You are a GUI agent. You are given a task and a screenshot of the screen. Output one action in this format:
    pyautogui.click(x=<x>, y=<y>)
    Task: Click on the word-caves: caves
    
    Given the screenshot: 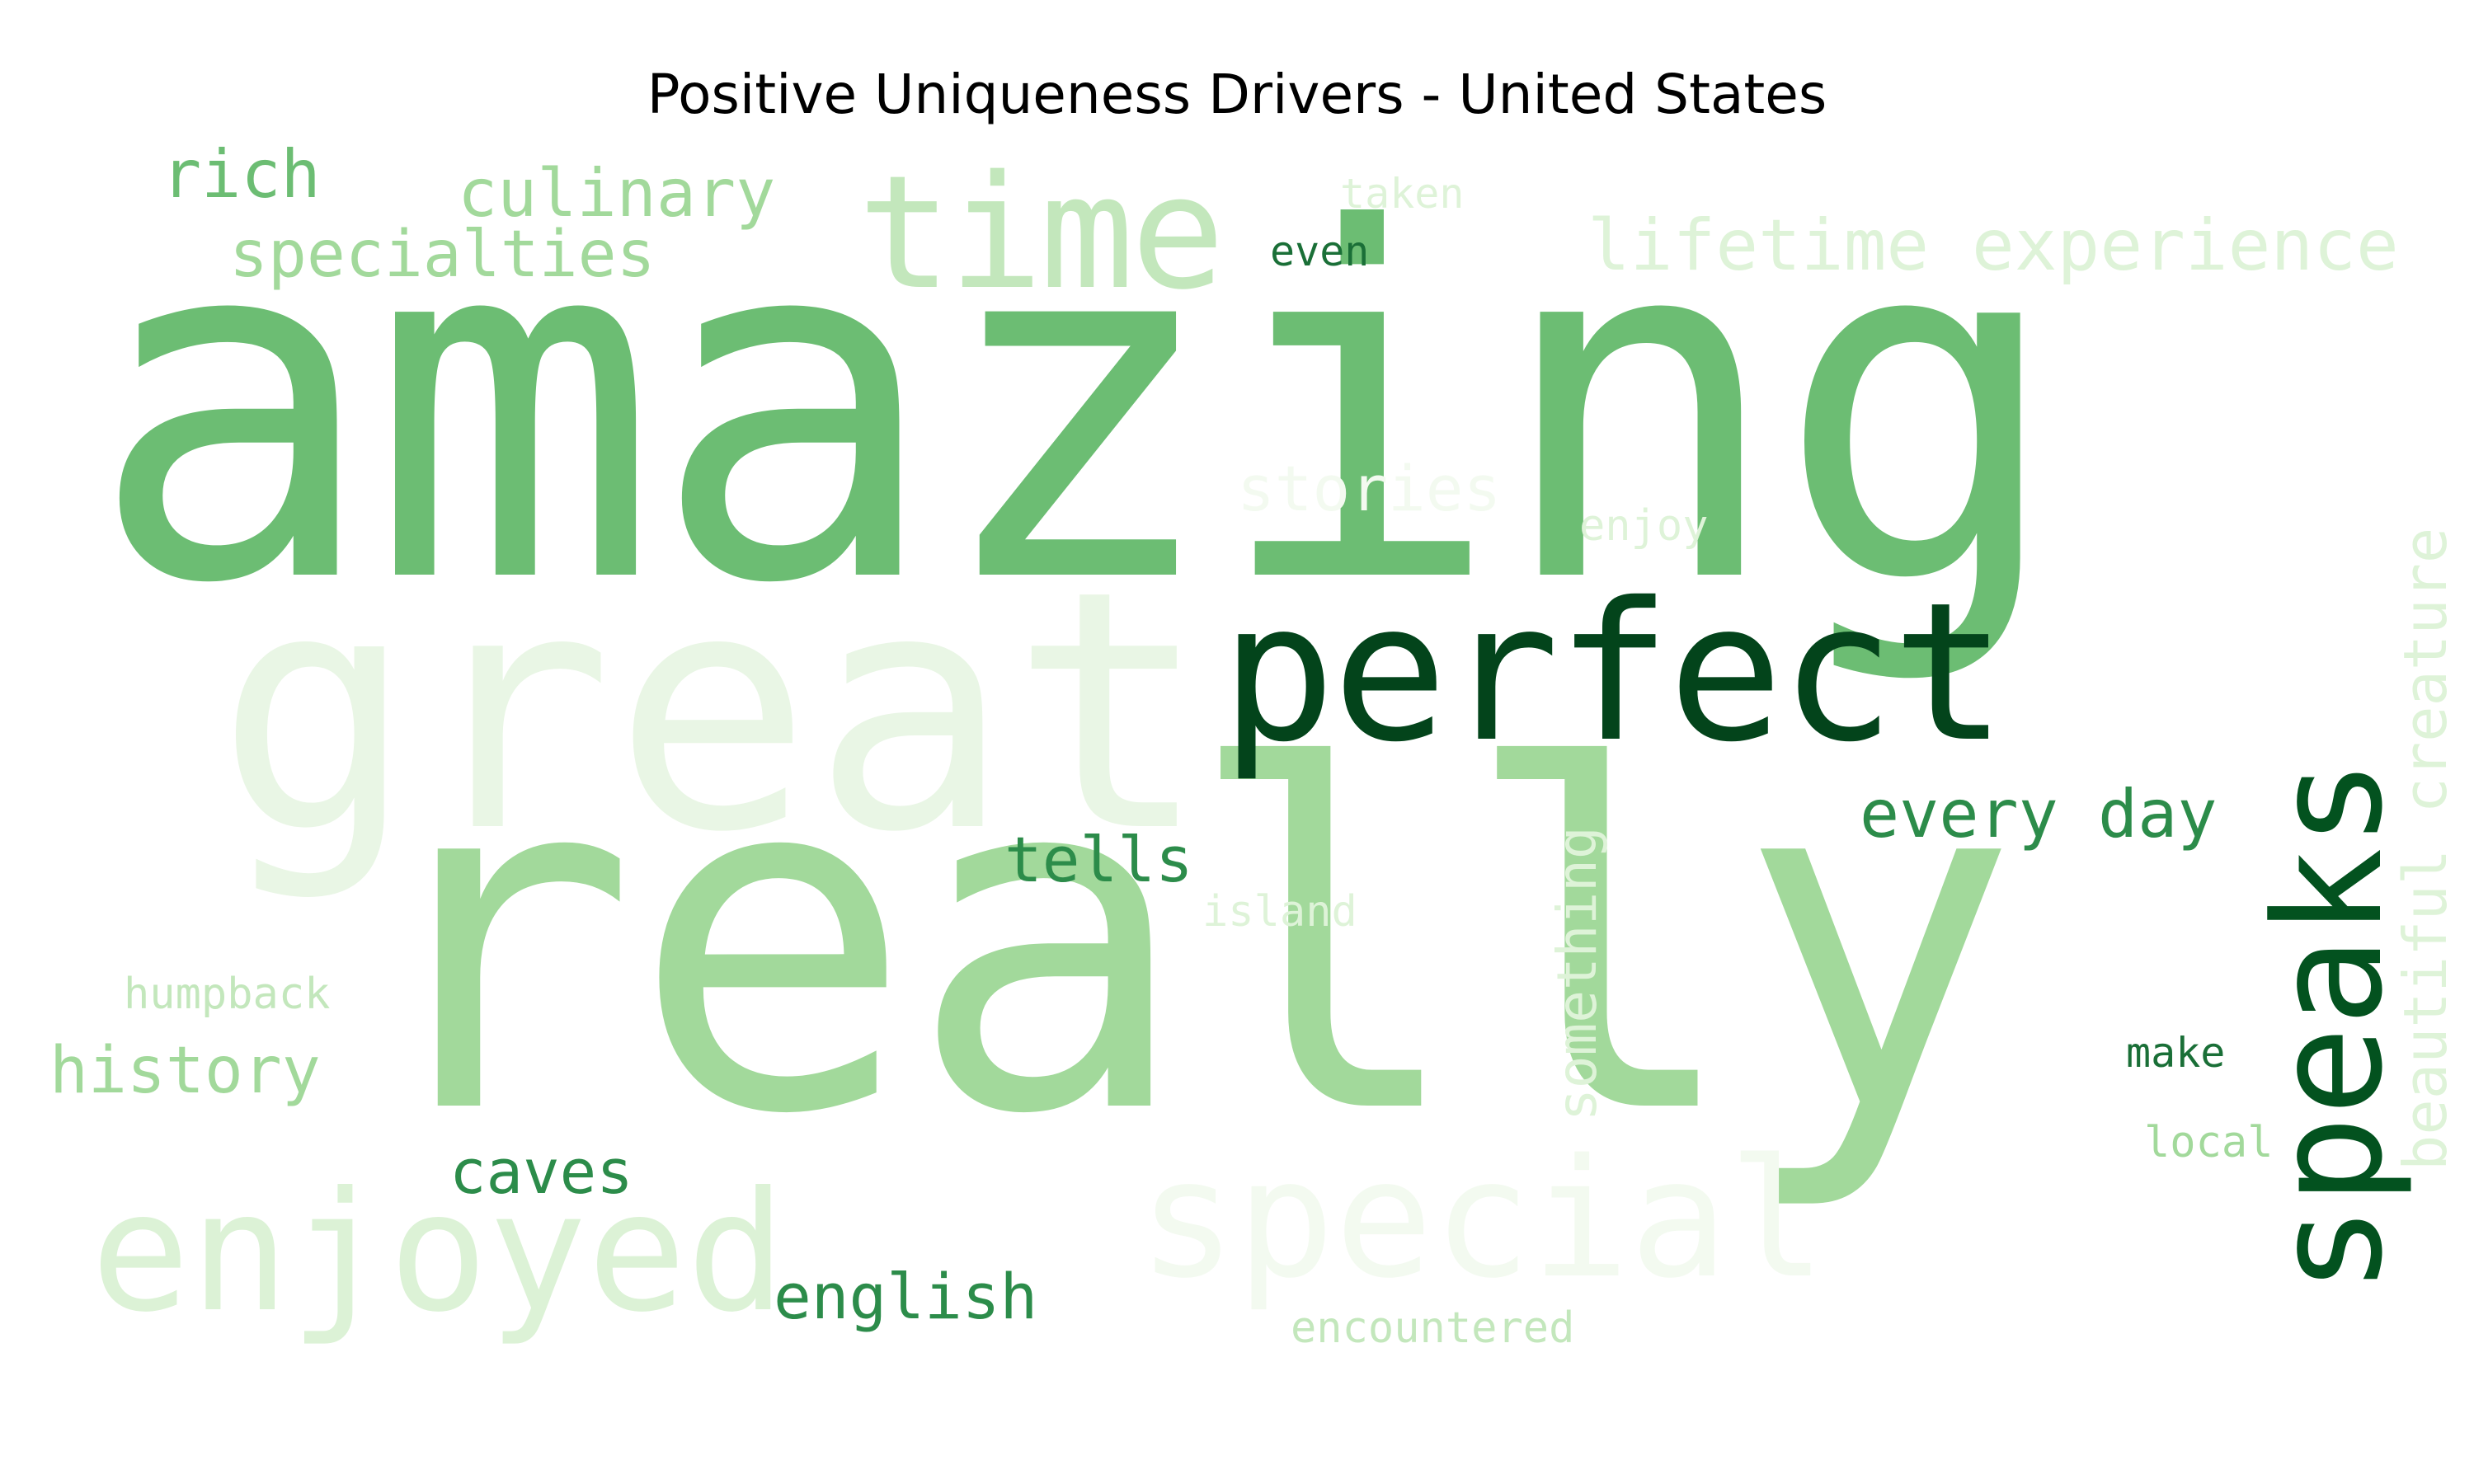 What is the action you would take?
    pyautogui.click(x=541, y=1172)
    